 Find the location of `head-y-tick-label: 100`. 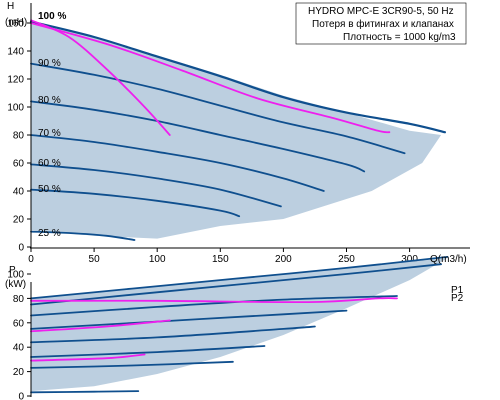

head-y-tick-label: 100 is located at coordinates (15, 108).